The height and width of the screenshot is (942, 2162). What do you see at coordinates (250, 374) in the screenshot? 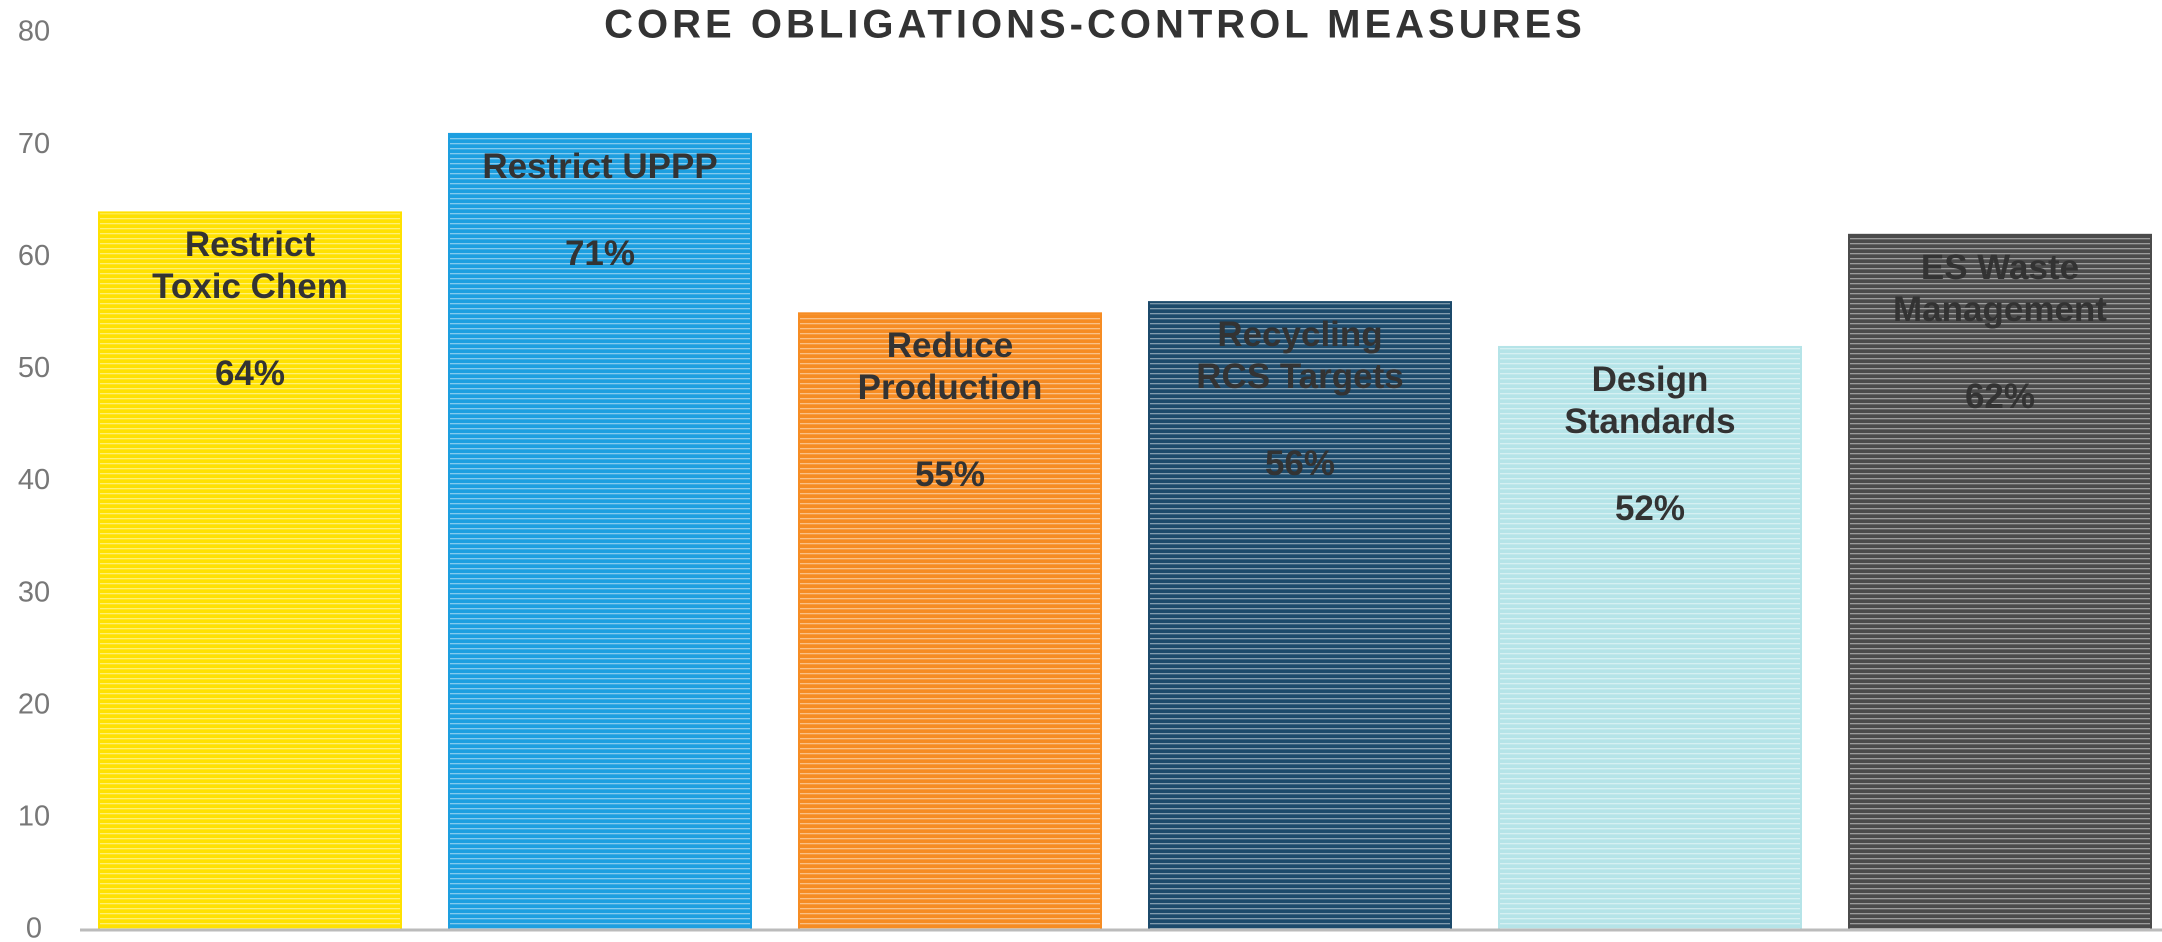
I see `value-label: 64%` at bounding box center [250, 374].